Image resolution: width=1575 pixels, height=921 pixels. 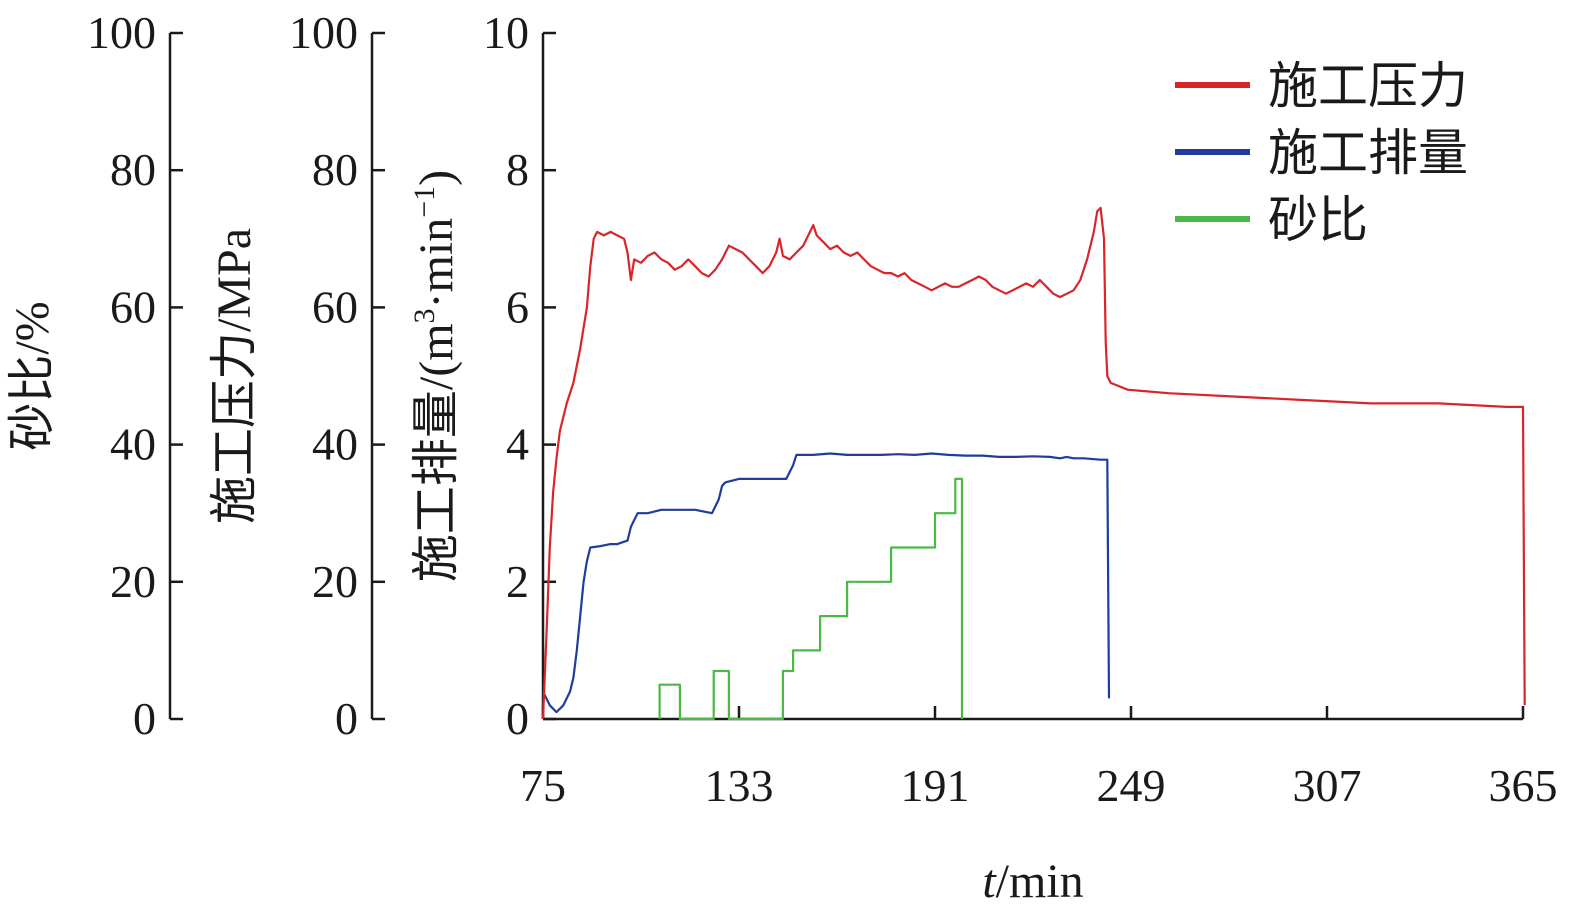 I want to click on legend-label-rate: 施工排量, so click(x=1368, y=153).